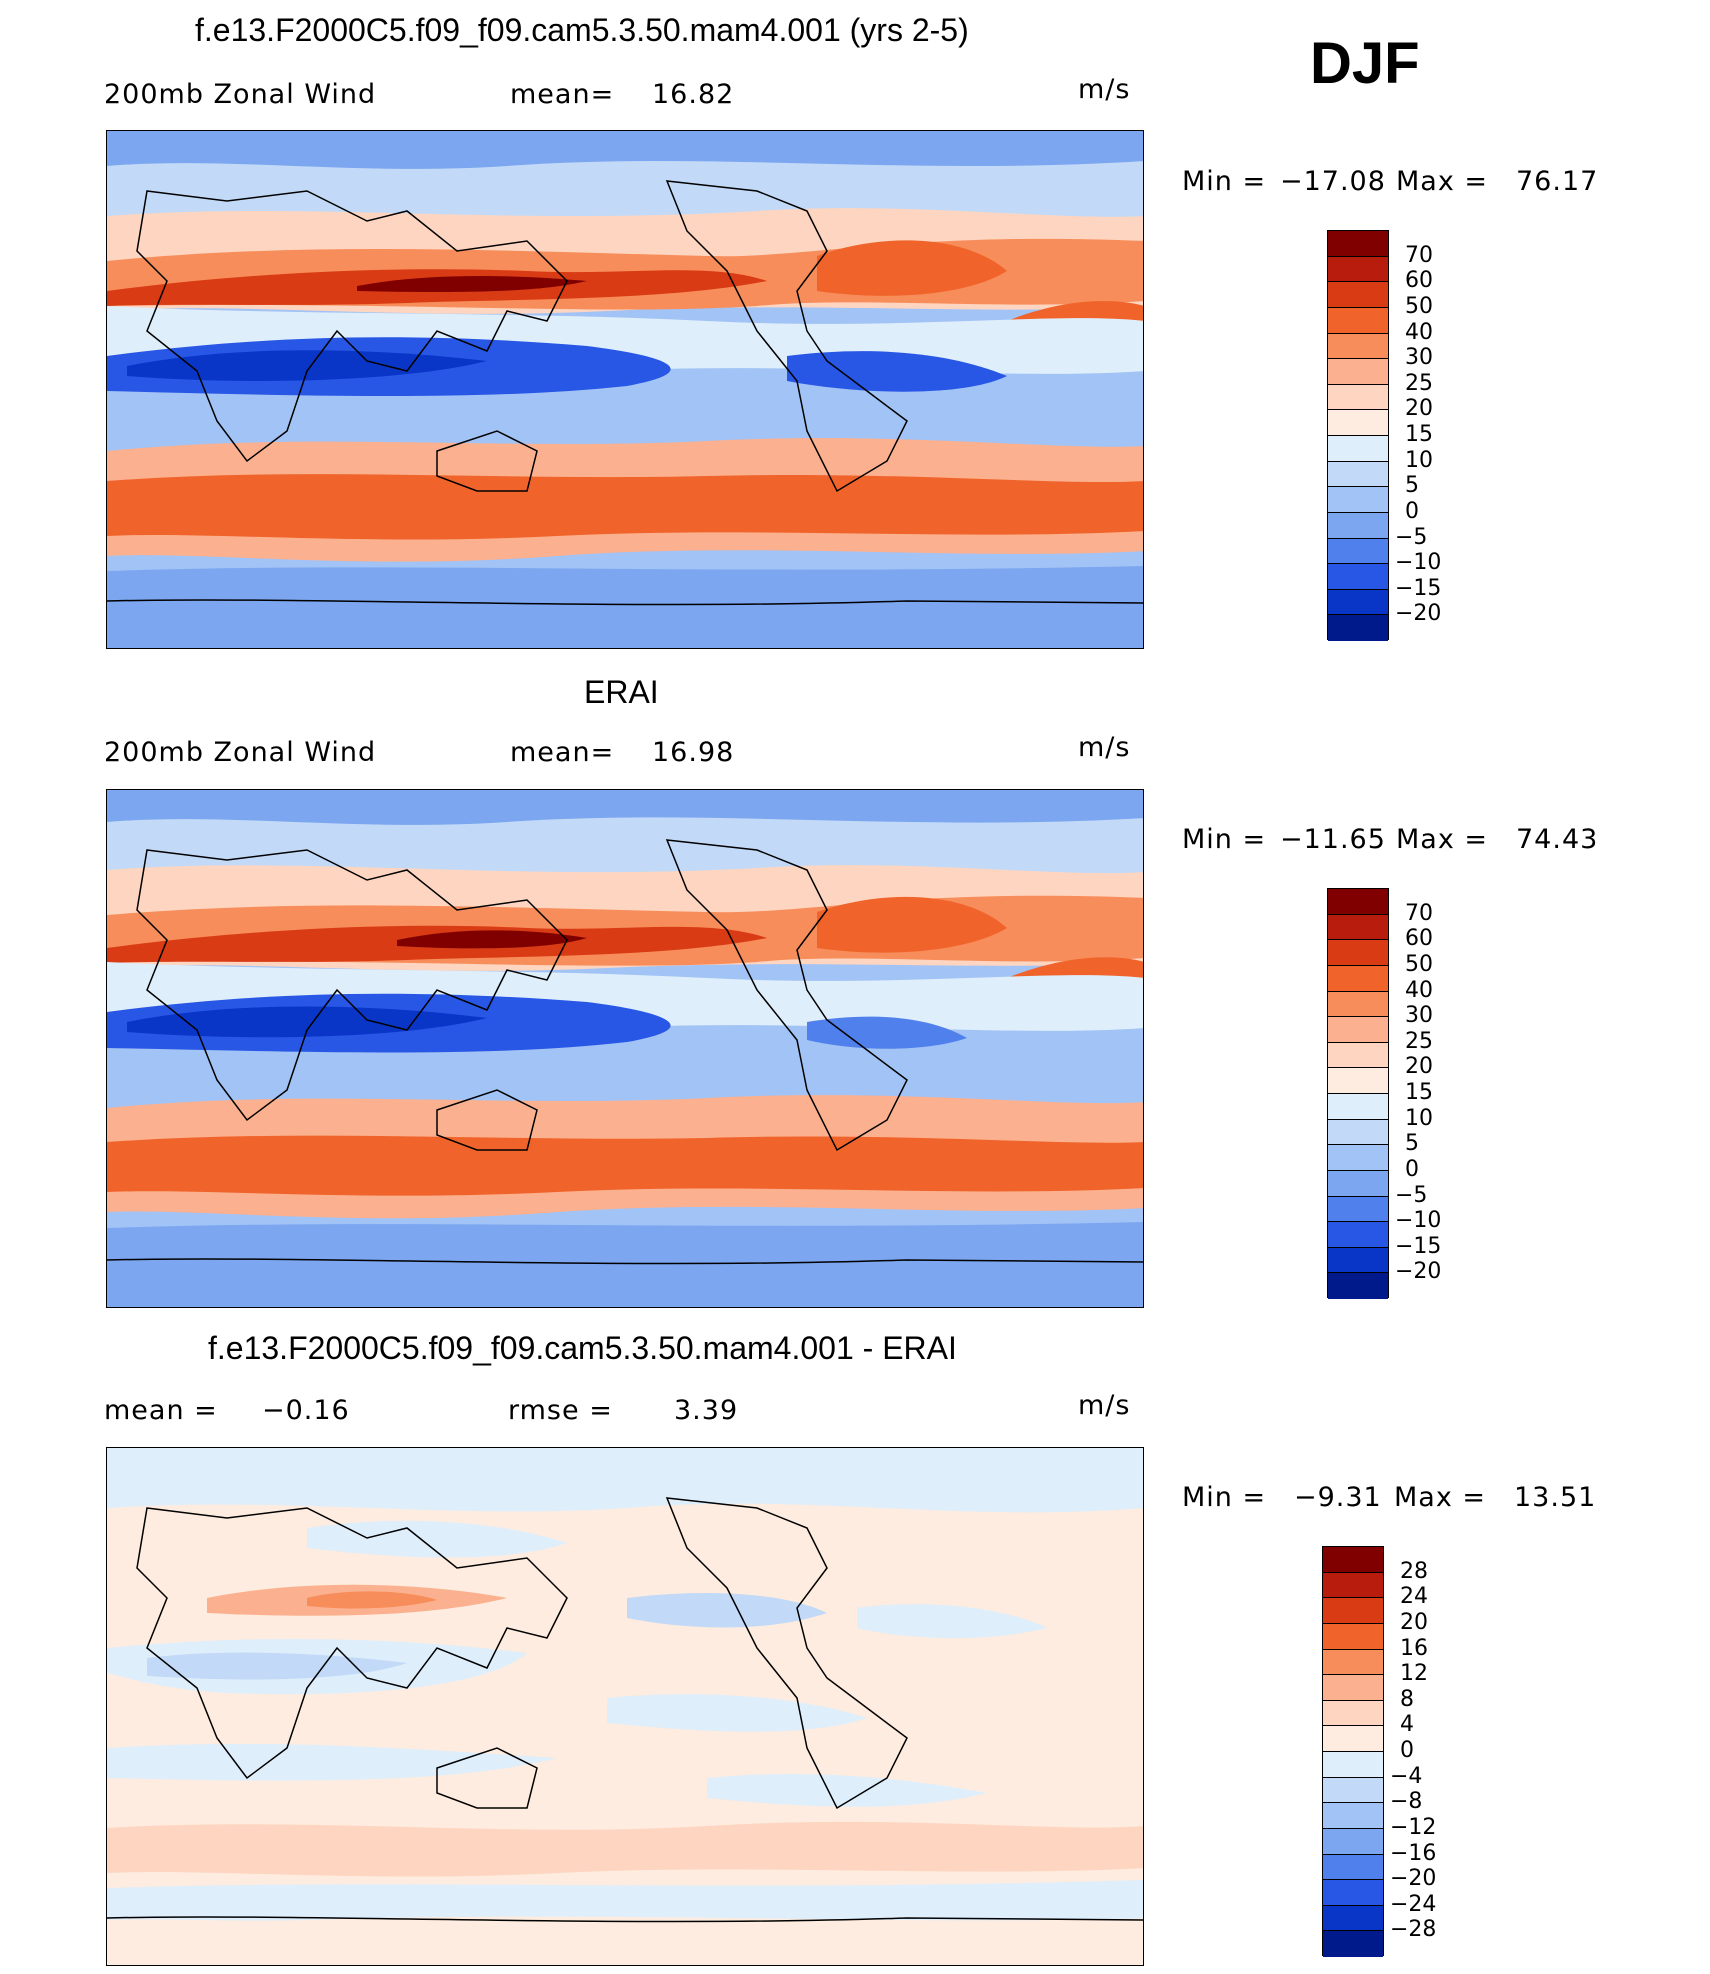  I want to click on panel-2-max-value: 74.43, so click(1557, 839).